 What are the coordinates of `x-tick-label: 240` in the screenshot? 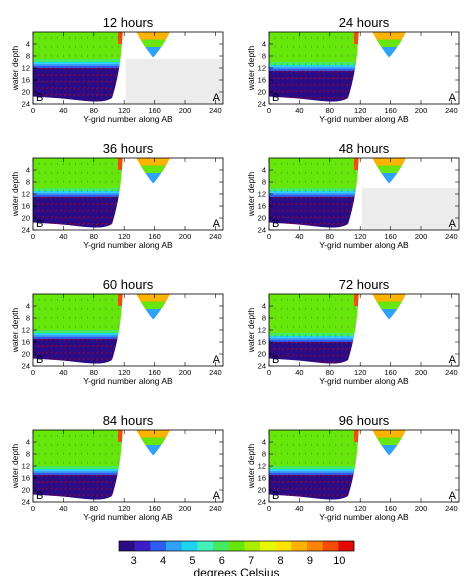 It's located at (215, 372).